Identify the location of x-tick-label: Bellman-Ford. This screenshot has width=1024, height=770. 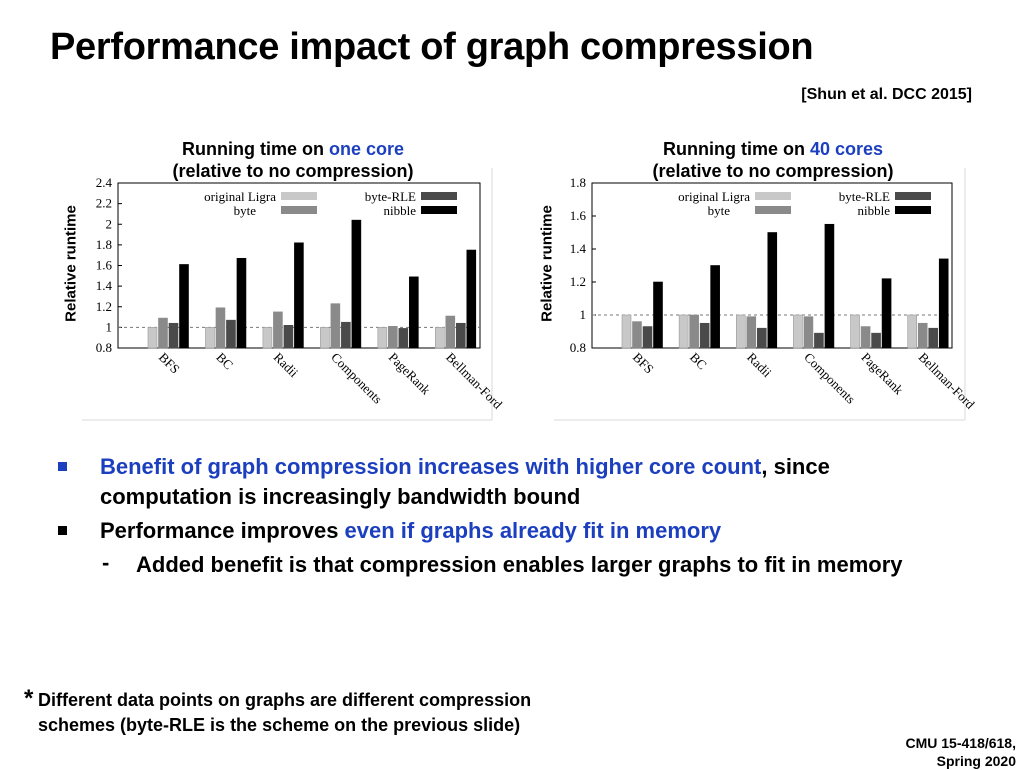
(947, 381).